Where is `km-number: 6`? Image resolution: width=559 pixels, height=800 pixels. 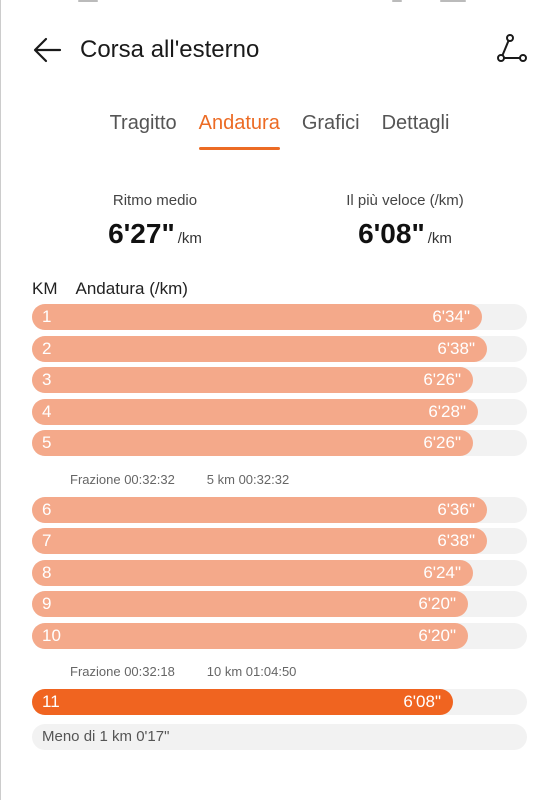 km-number: 6 is located at coordinates (47, 509).